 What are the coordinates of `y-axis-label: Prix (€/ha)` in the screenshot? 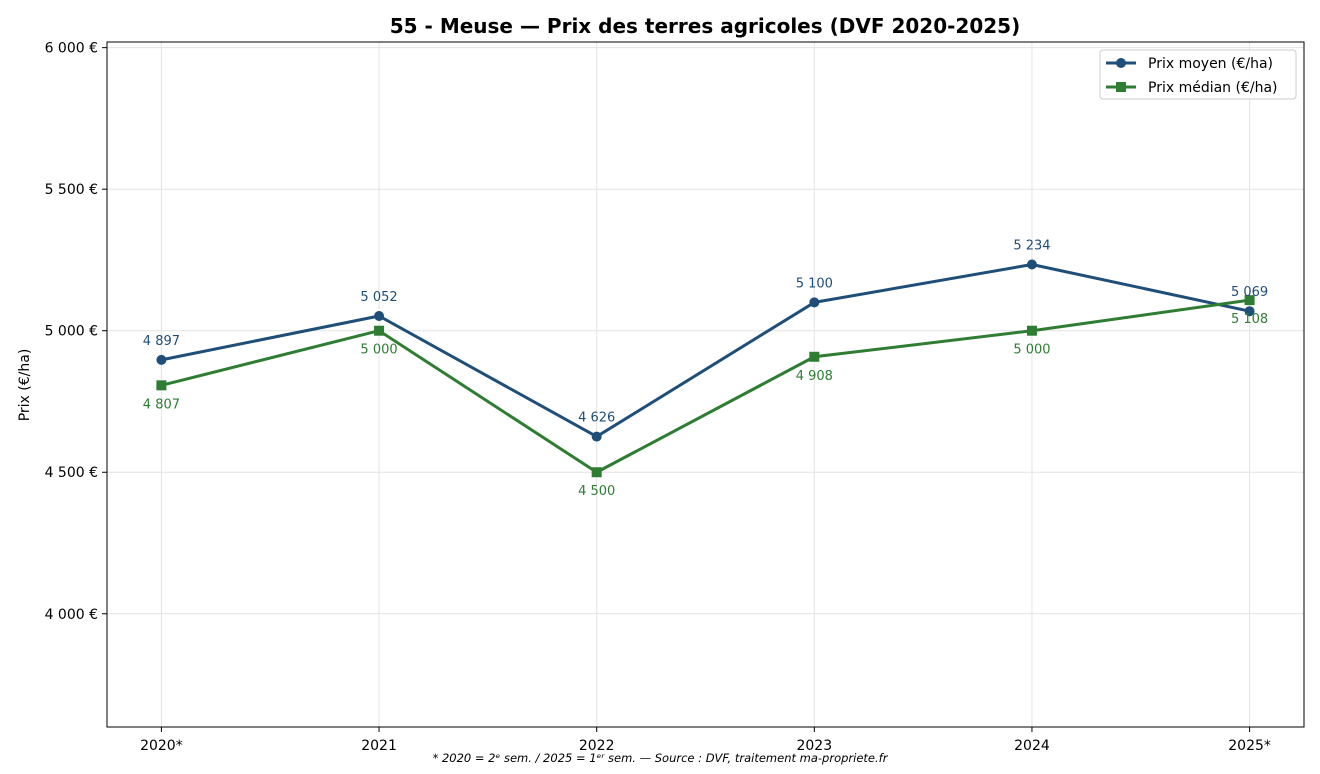 It's located at (25, 385).